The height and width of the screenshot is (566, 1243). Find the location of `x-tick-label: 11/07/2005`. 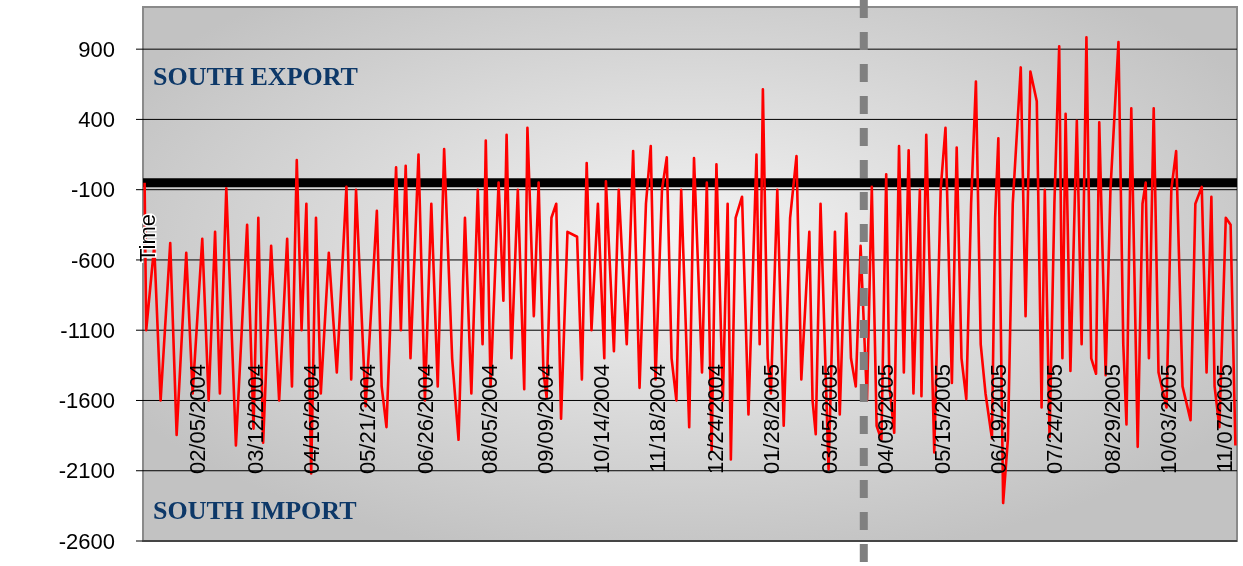

x-tick-label: 11/07/2005 is located at coordinates (1225, 418).